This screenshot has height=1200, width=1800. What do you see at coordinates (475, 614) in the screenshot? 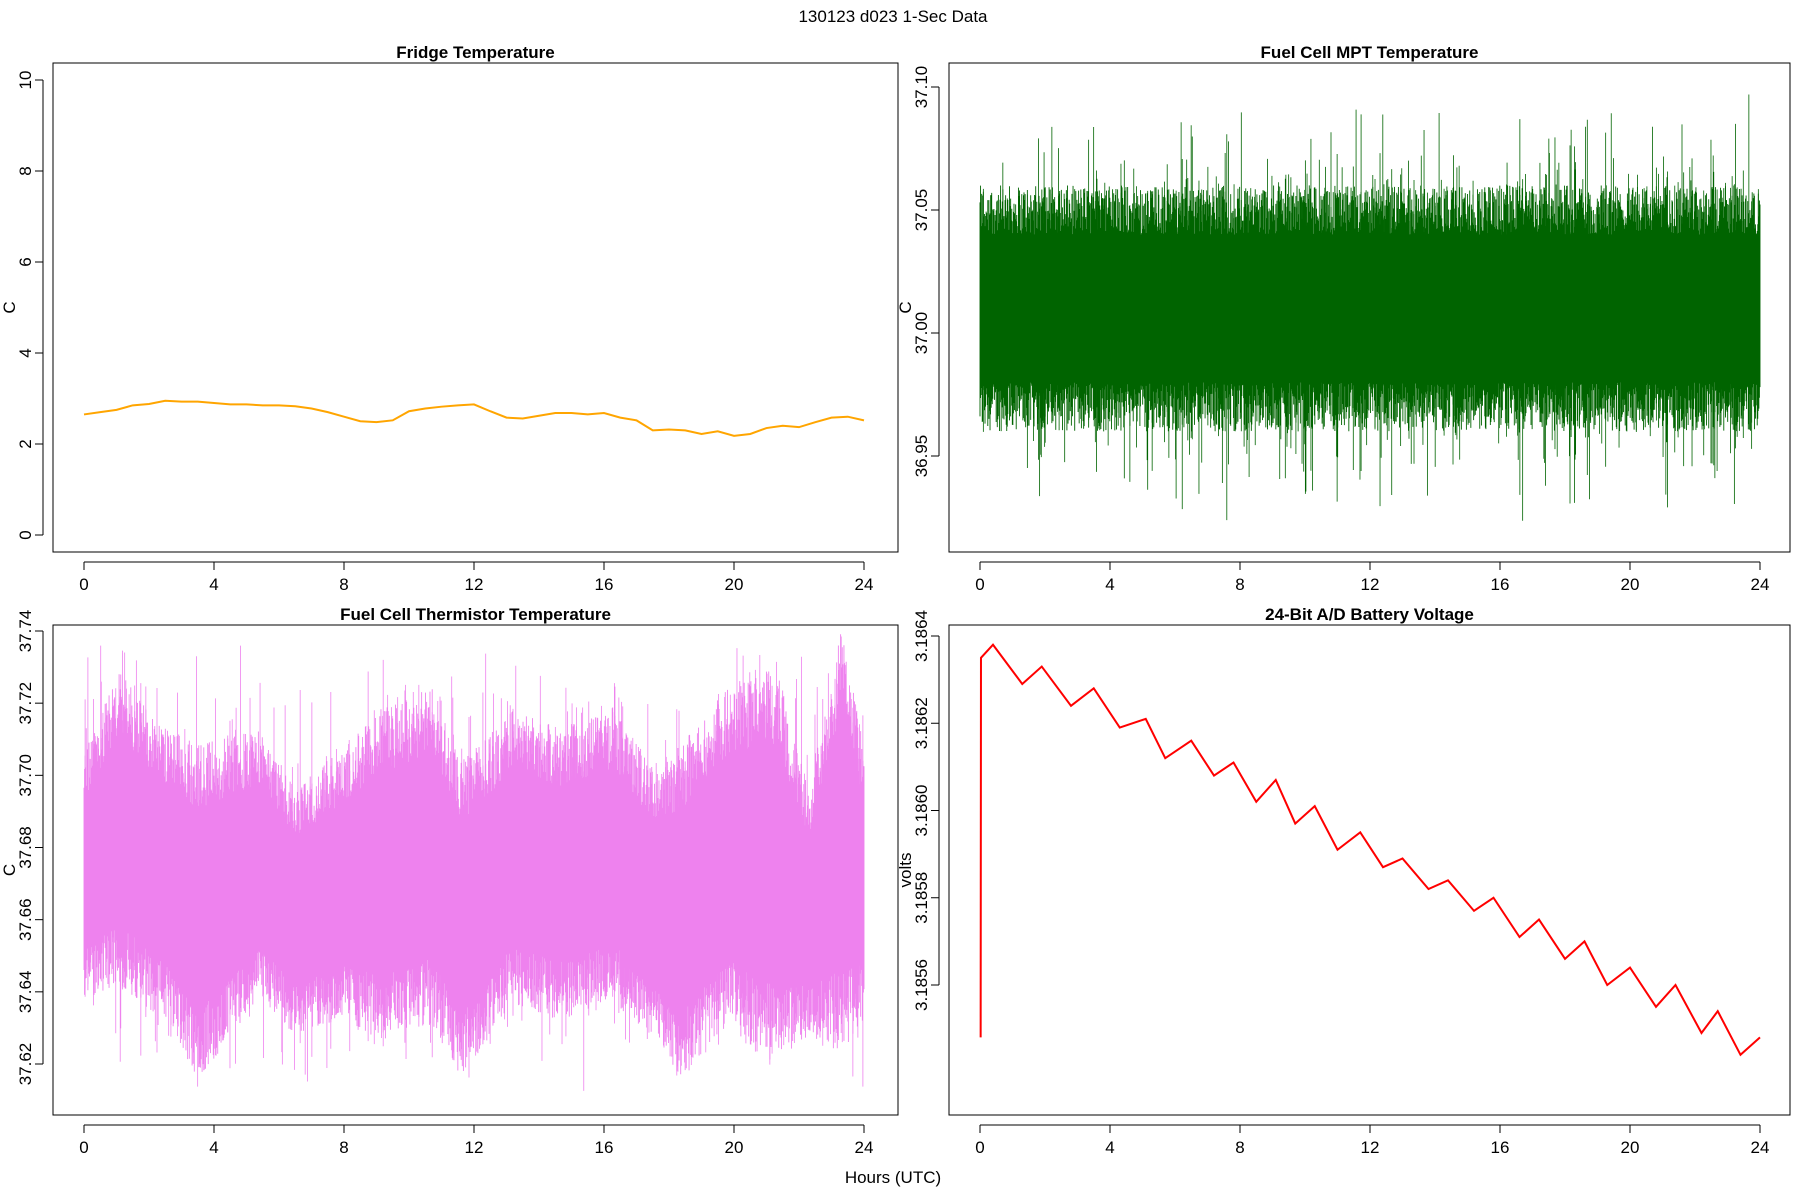
I see `panel-title: Fuel Cell Thermistor Temperature` at bounding box center [475, 614].